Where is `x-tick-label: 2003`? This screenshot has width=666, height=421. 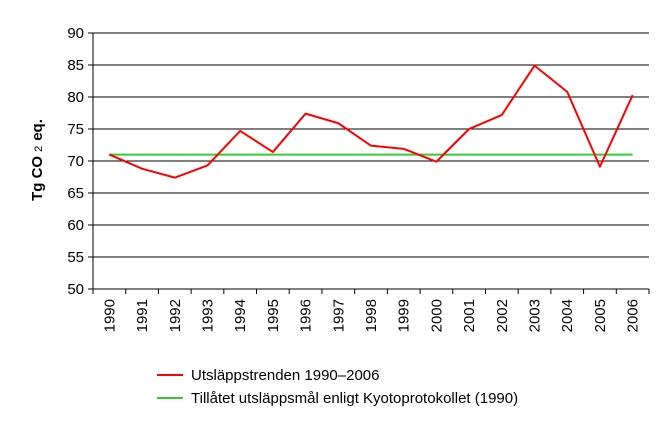
x-tick-label: 2003 is located at coordinates (535, 315).